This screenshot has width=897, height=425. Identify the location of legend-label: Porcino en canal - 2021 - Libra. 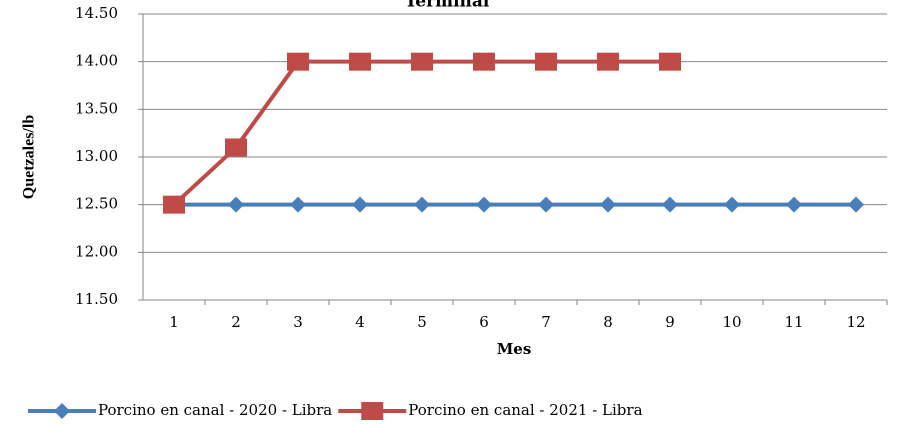
(525, 410).